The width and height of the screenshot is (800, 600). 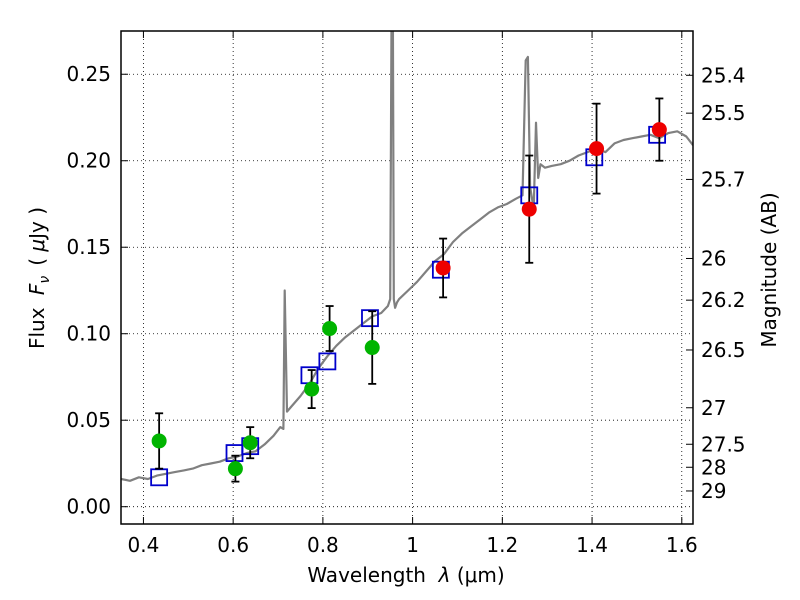 What do you see at coordinates (713, 258) in the screenshot?
I see `magnitude-tick-label: 26` at bounding box center [713, 258].